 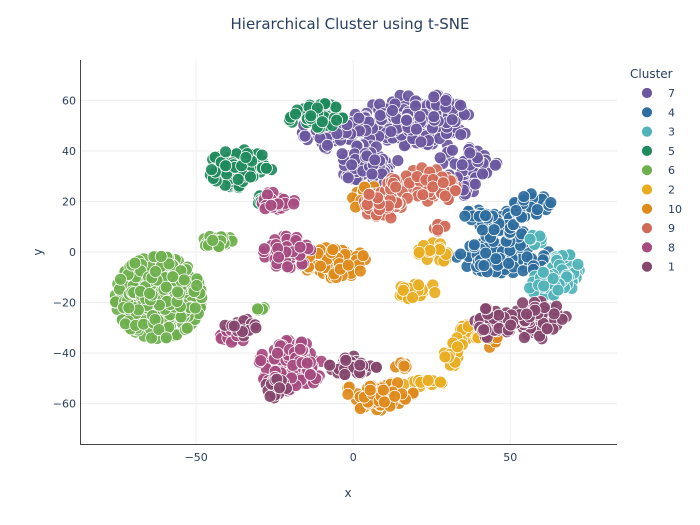 What do you see at coordinates (658, 190) in the screenshot?
I see `legend-item-2: 2` at bounding box center [658, 190].